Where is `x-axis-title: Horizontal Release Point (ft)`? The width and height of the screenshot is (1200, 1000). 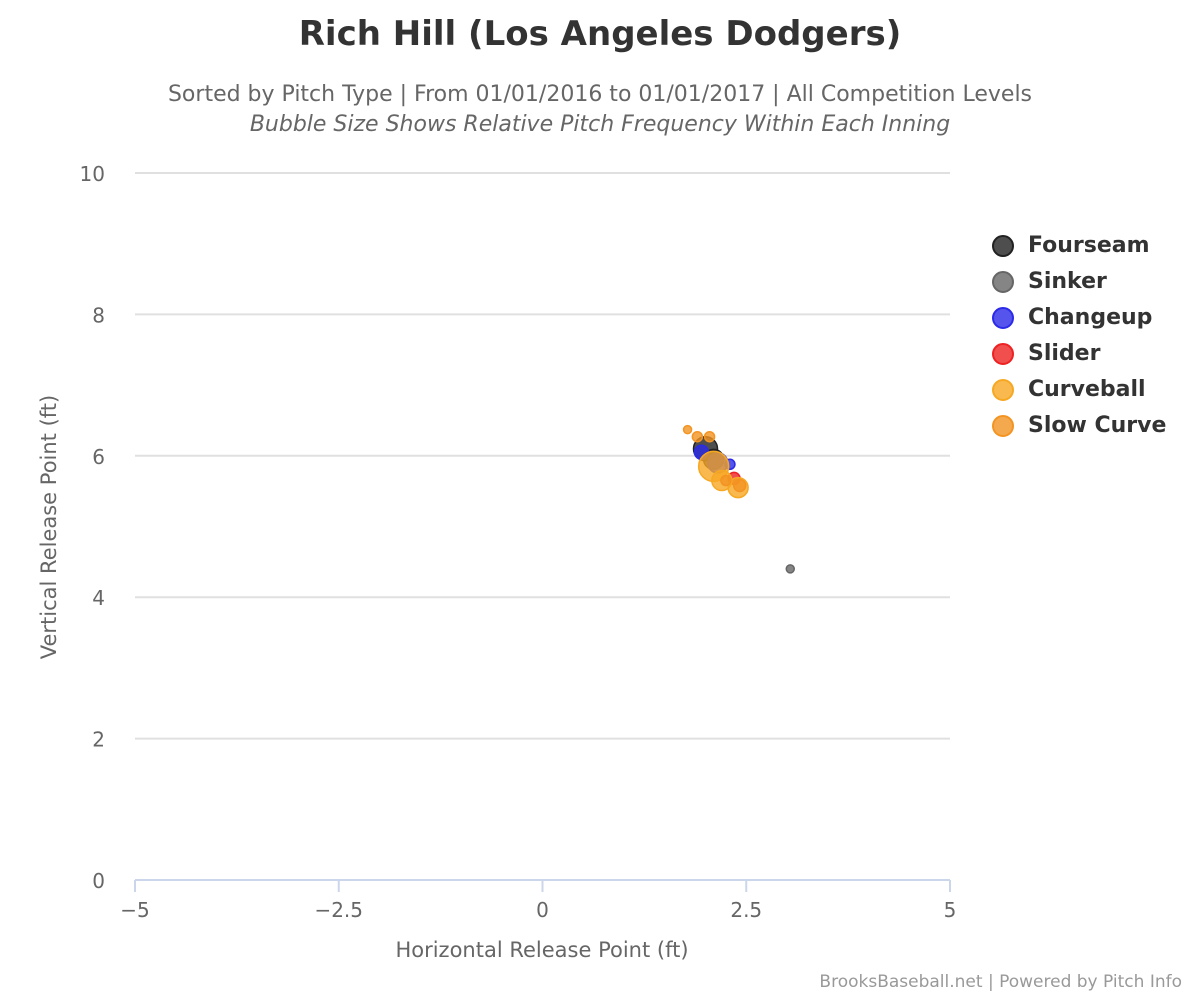
x-axis-title: Horizontal Release Point (ft) is located at coordinates (541, 950).